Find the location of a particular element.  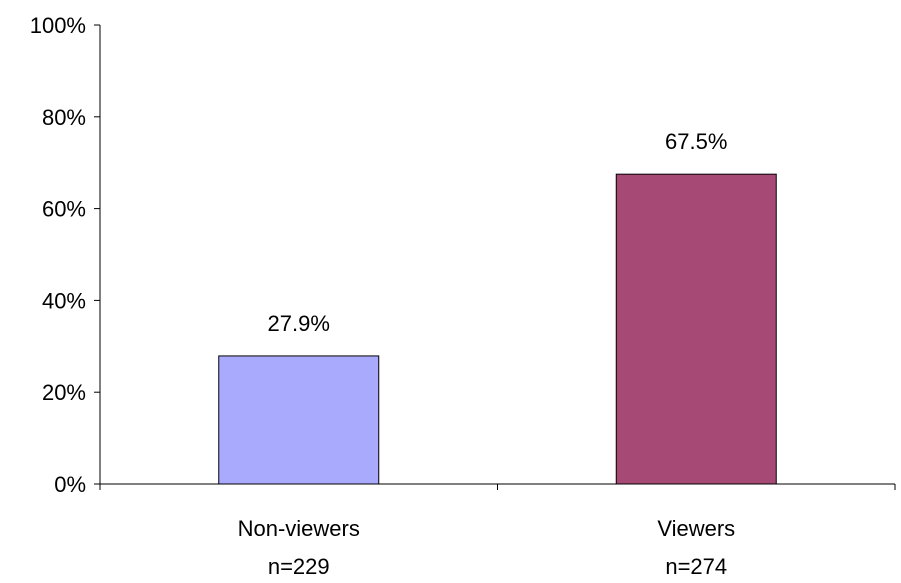

x-tick-label: Non-viewers is located at coordinates (299, 528).